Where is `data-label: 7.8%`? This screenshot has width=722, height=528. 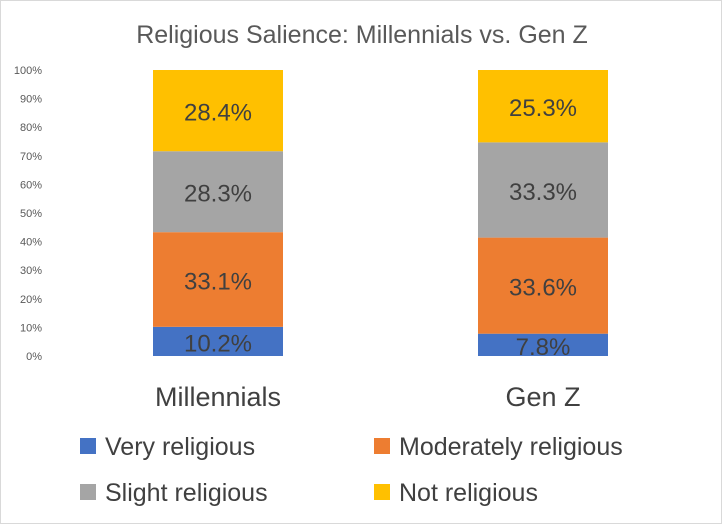 data-label: 7.8% is located at coordinates (543, 347).